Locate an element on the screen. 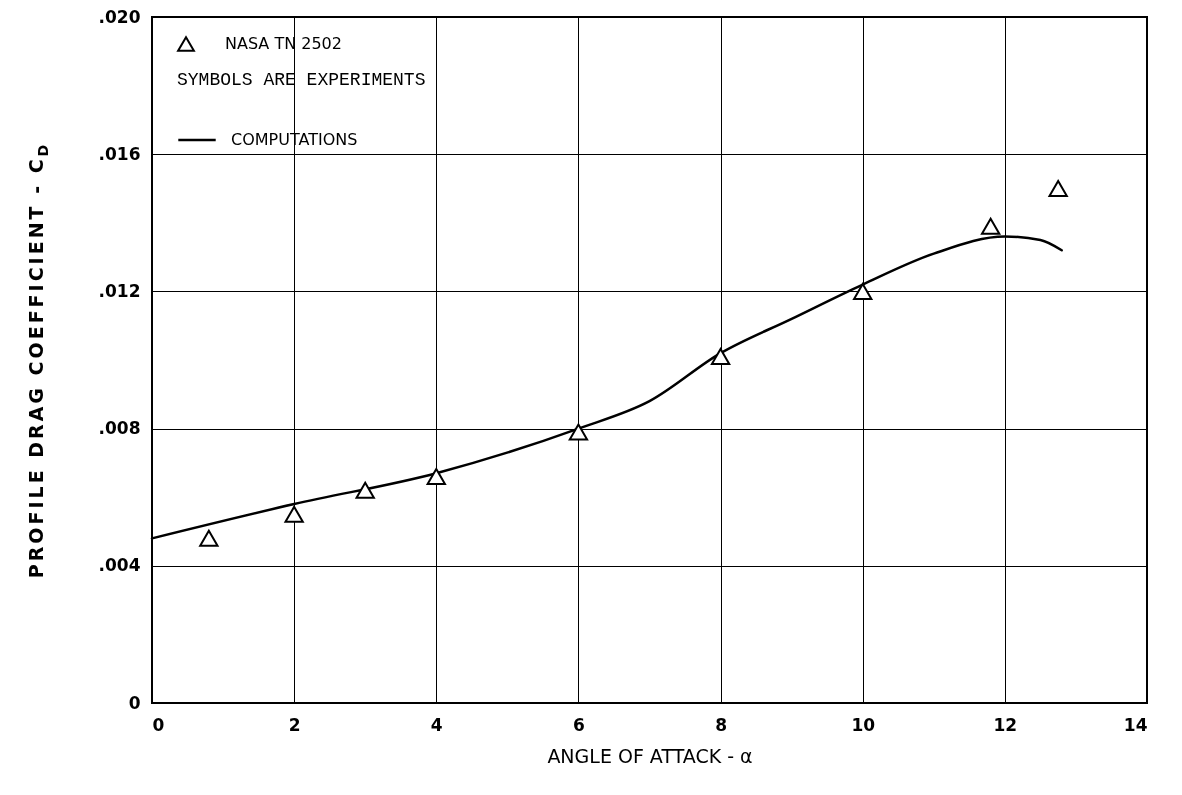 The image size is (1182, 795). y-tick-label: .008 is located at coordinates (119, 428).